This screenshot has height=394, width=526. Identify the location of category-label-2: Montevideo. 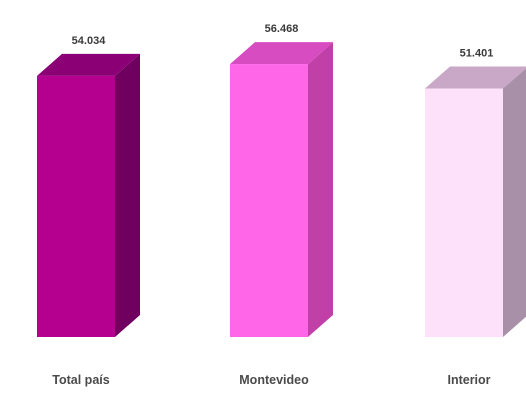
(274, 380).